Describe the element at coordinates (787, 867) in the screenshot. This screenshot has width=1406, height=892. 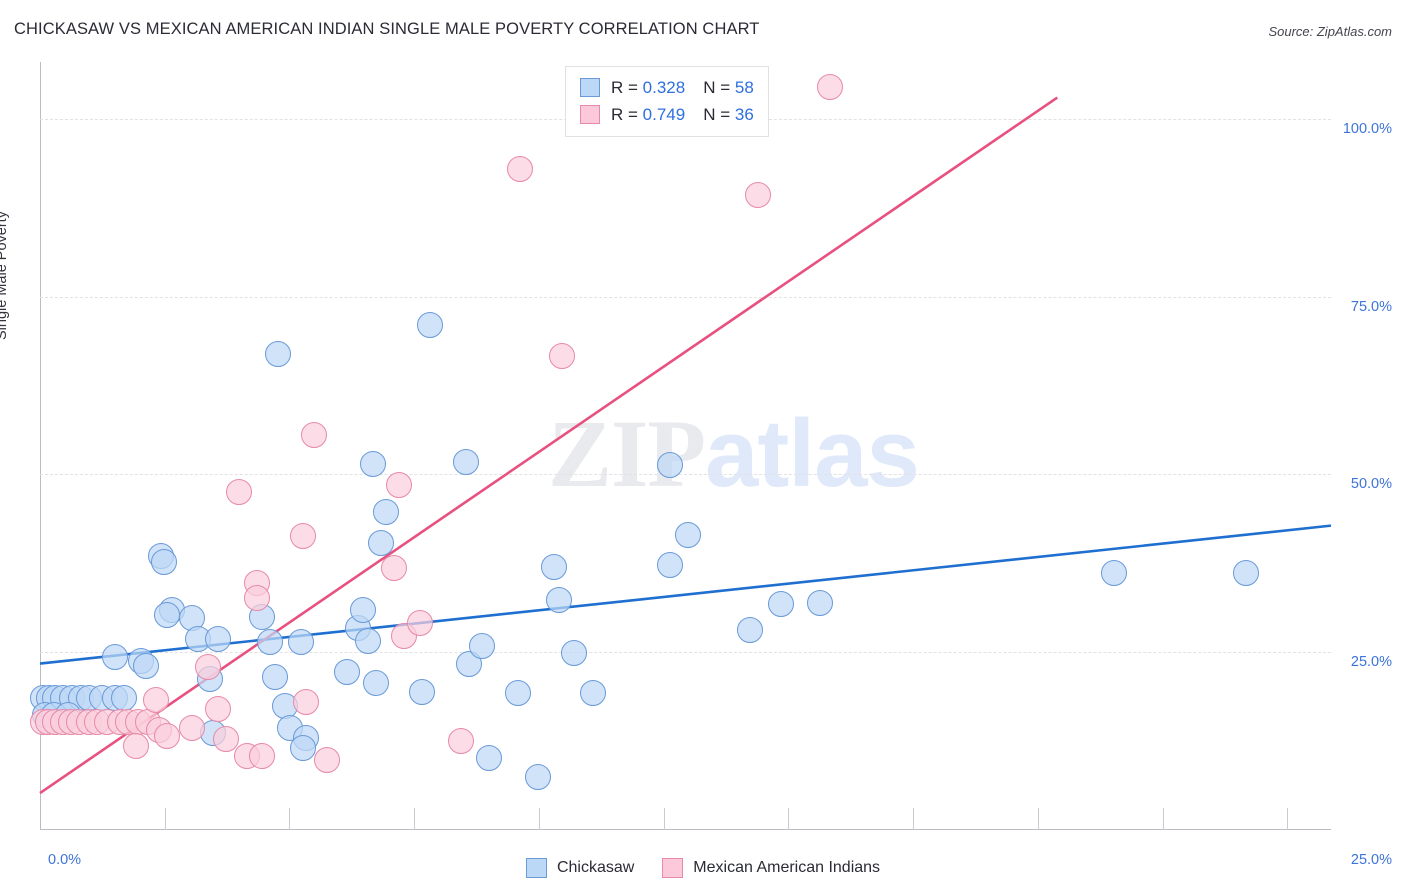
I see `legend-label-mexican-american-indians: Mexican American Indians` at that location.